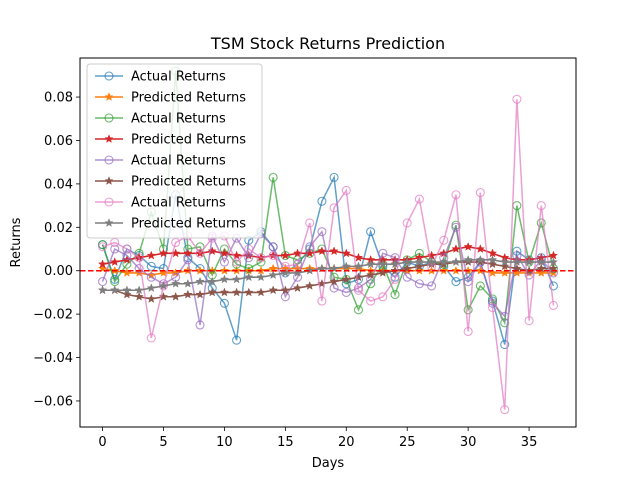 The image size is (640, 484). I want to click on y-tick-label: 0.02, so click(58, 228).